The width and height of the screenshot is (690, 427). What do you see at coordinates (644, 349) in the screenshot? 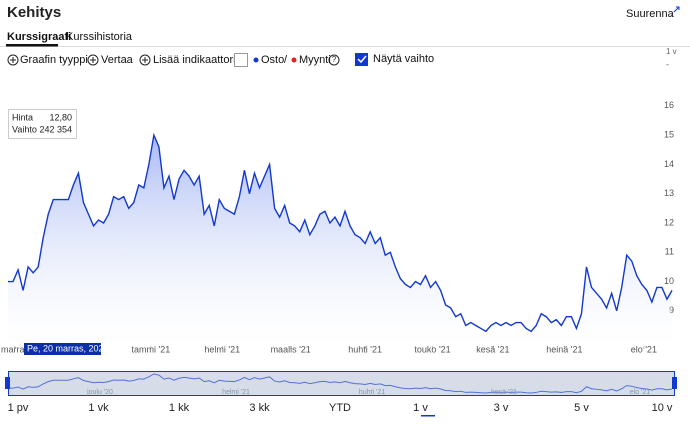
I see `x-tick-label: elo '21` at bounding box center [644, 349].